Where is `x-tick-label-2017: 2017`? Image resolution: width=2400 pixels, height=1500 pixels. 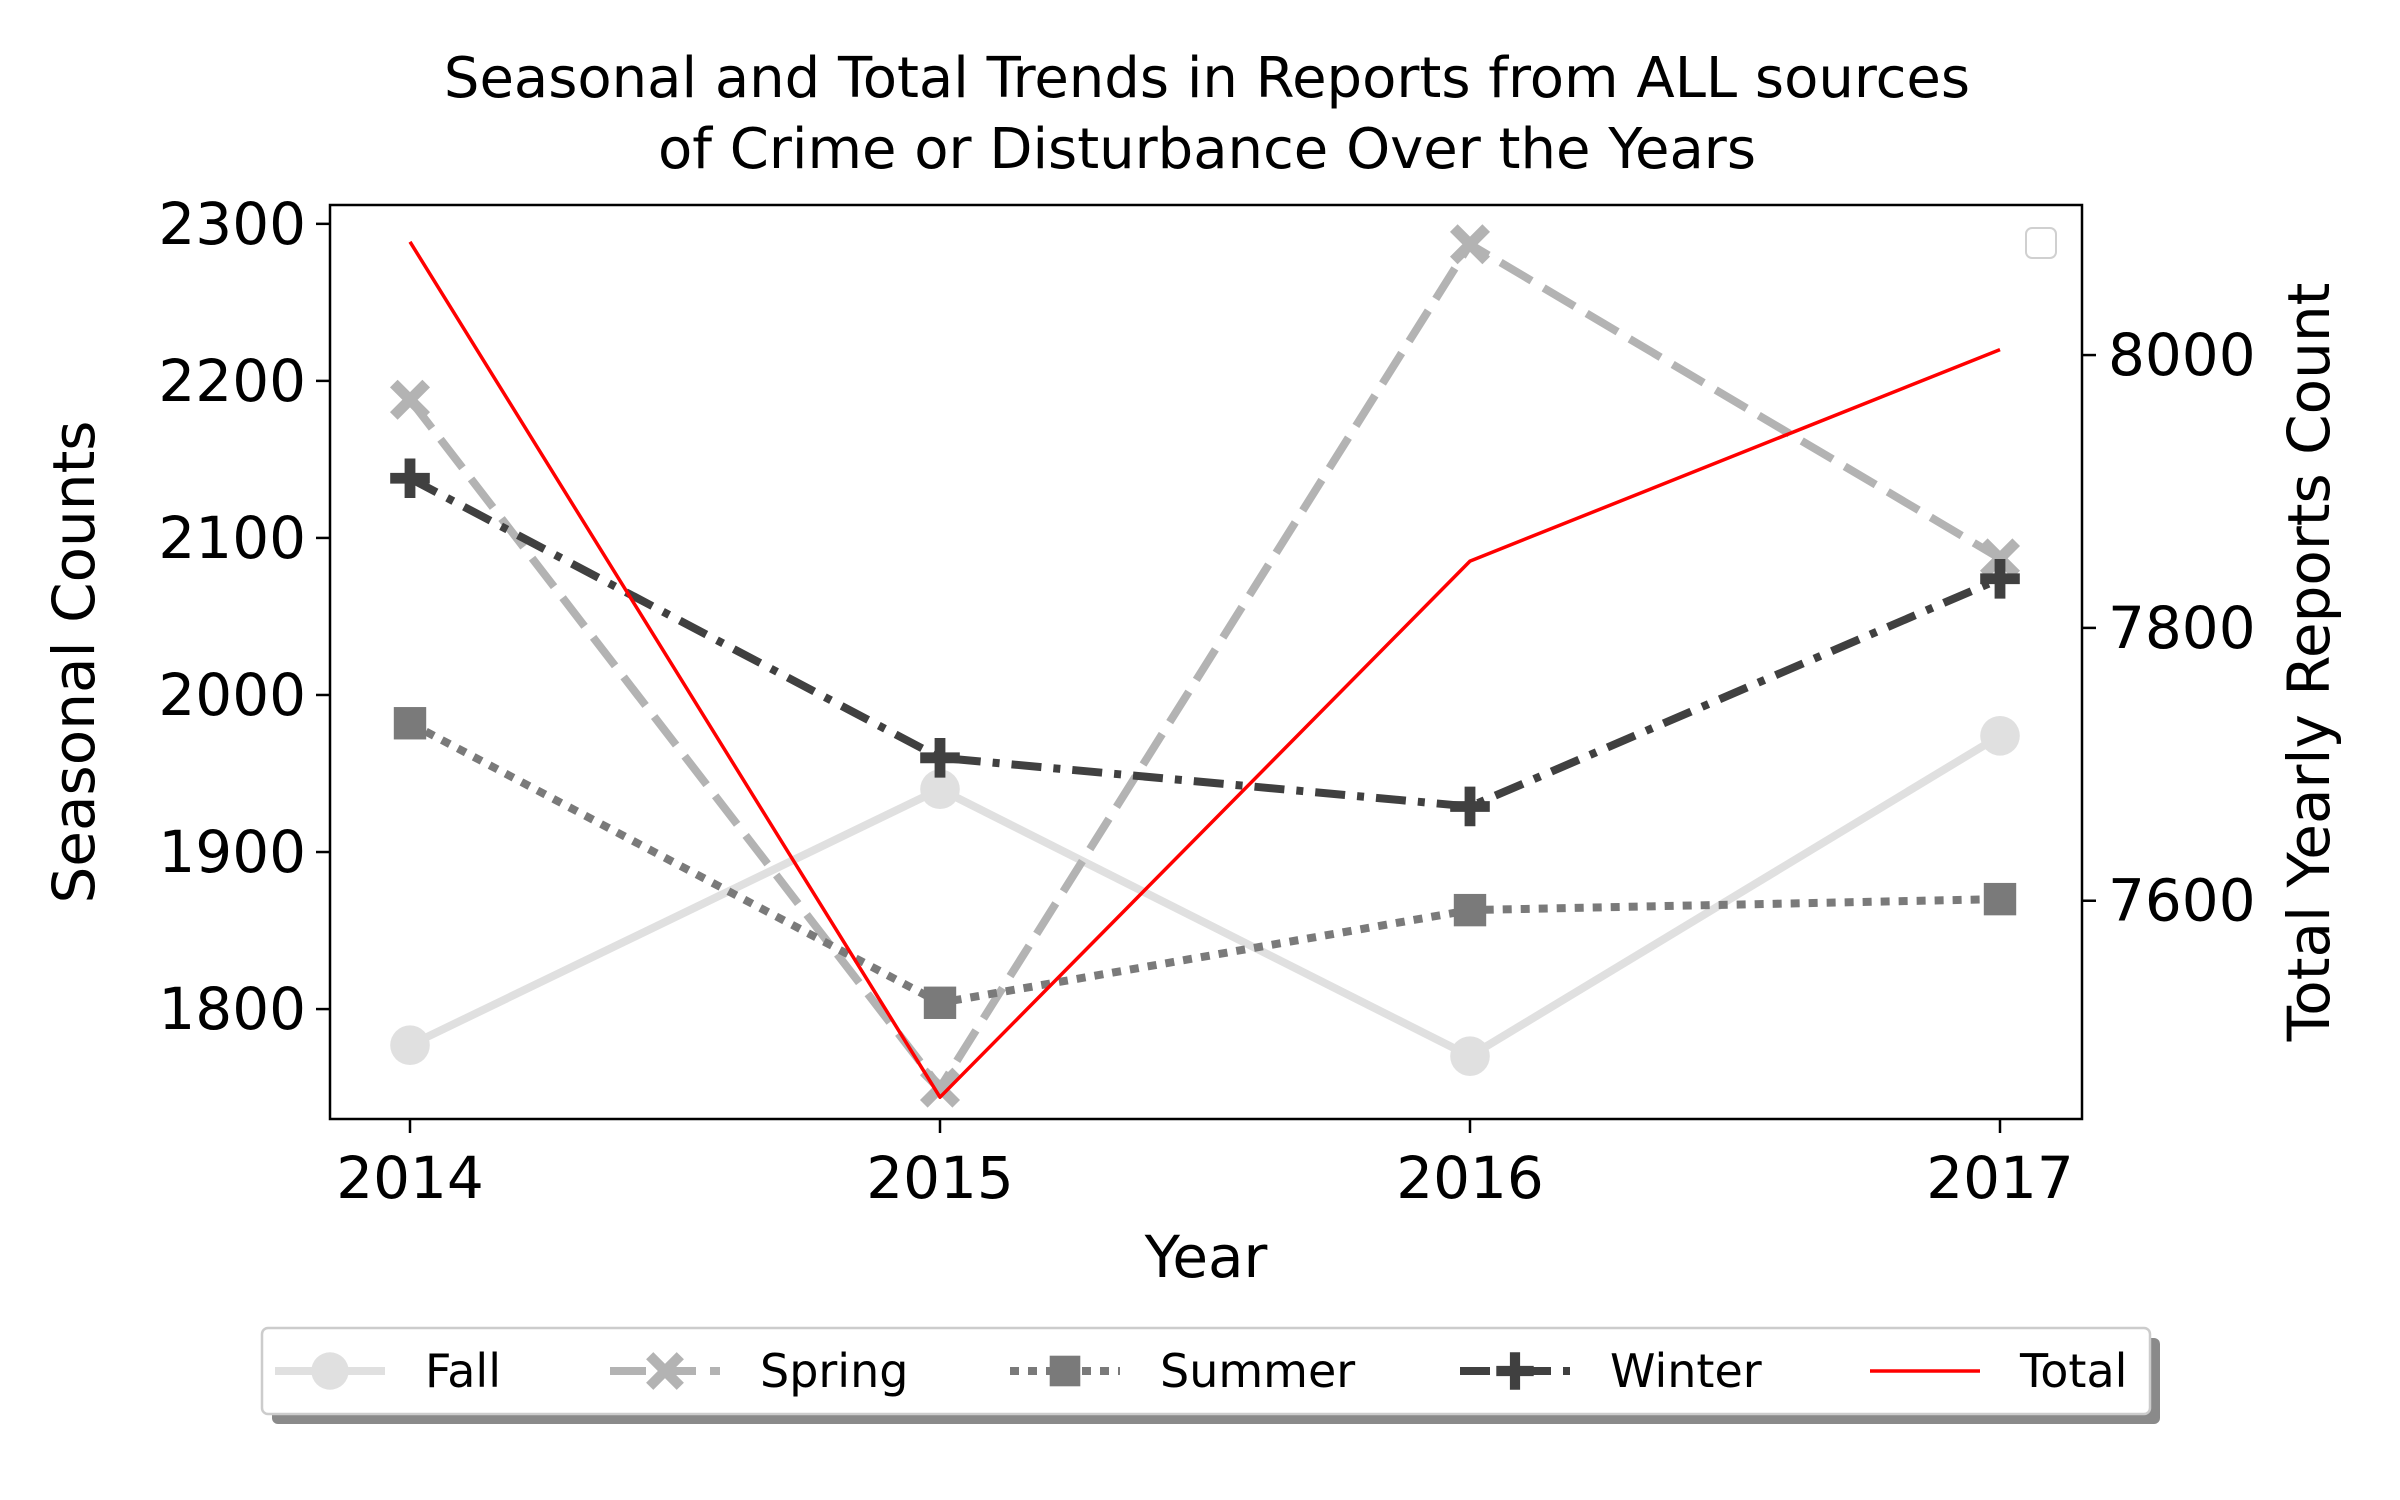 x-tick-label-2017: 2017 is located at coordinates (2000, 1178).